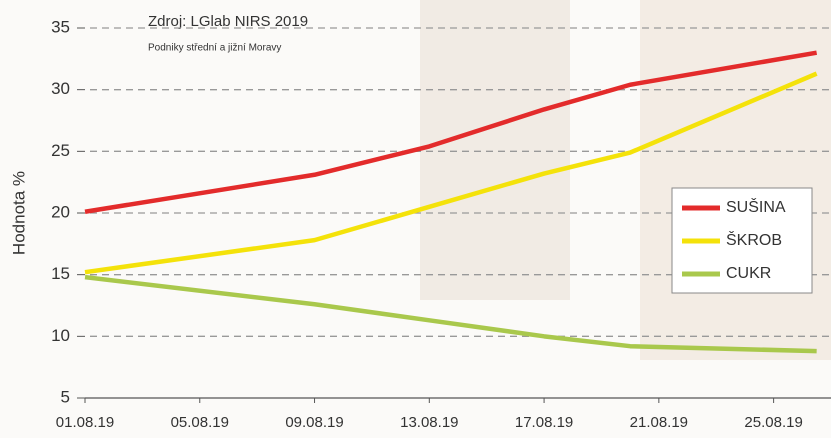  Describe the element at coordinates (754, 239) in the screenshot. I see `legend-label: ŠKROB` at that location.